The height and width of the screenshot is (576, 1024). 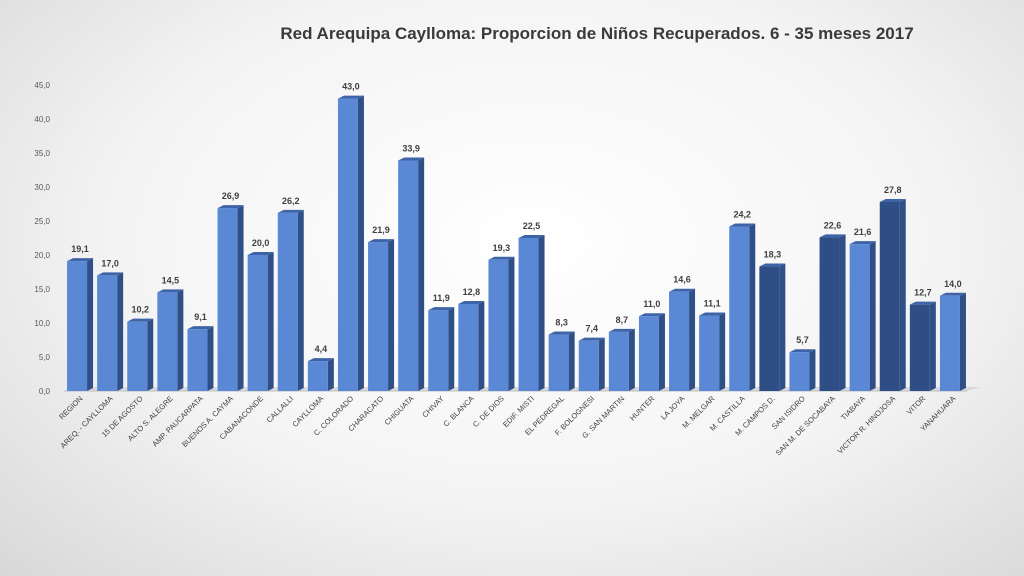 I want to click on x-tick-label: CHIVAY, so click(x=432, y=406).